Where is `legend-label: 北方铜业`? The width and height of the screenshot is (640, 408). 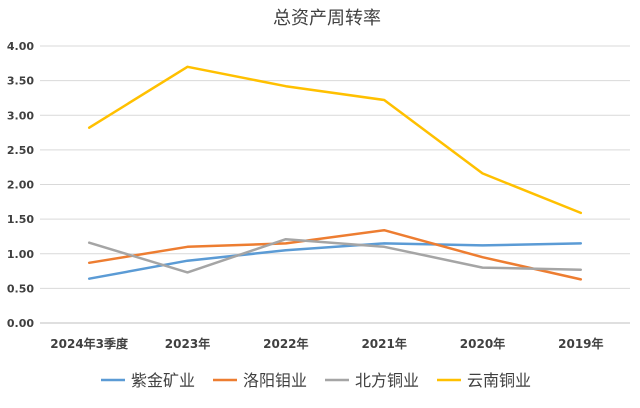
legend-label: 北方铜业 is located at coordinates (387, 380).